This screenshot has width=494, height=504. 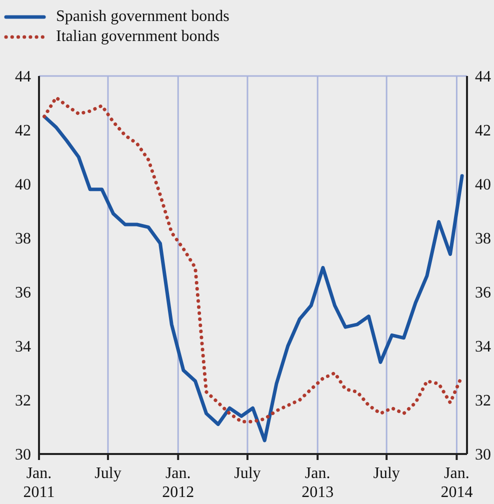 What do you see at coordinates (23, 401) in the screenshot?
I see `y2-tick-label: 32` at bounding box center [23, 401].